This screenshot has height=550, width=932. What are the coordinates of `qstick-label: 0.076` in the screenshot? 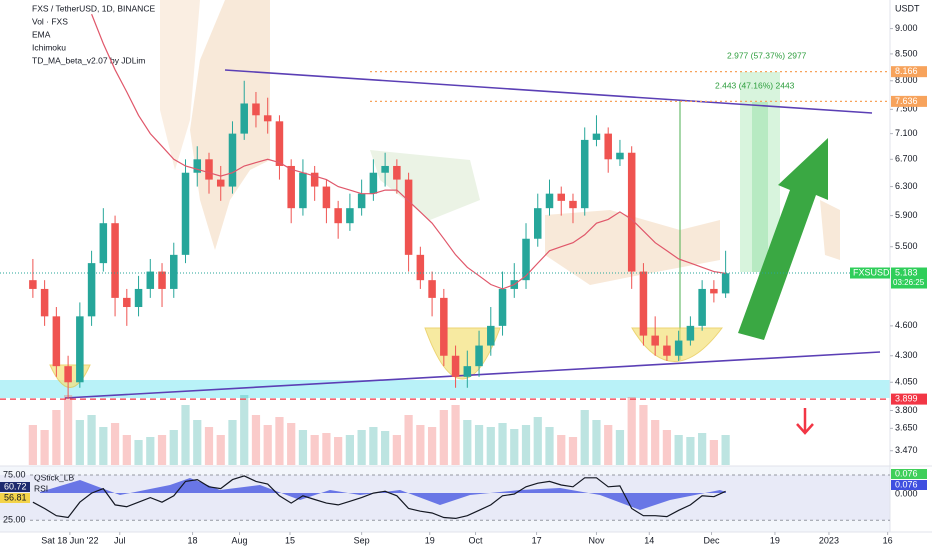 It's located at (906, 484).